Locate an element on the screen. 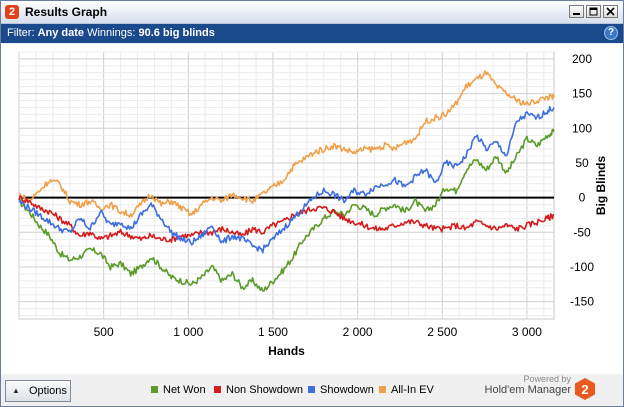 The height and width of the screenshot is (407, 624). legend-all-in-ev: All-In EV is located at coordinates (406, 390).